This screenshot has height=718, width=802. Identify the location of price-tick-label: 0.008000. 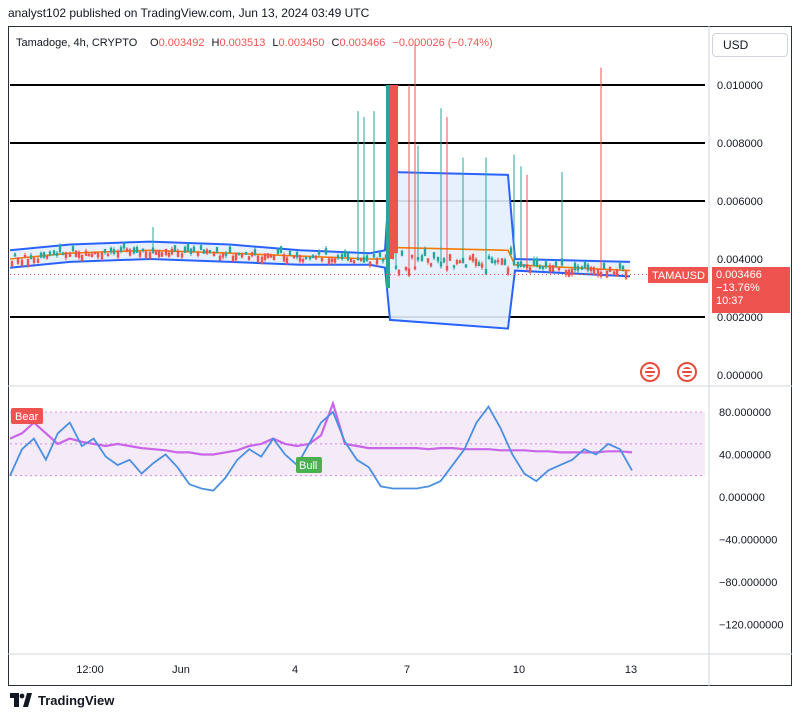
(740, 144).